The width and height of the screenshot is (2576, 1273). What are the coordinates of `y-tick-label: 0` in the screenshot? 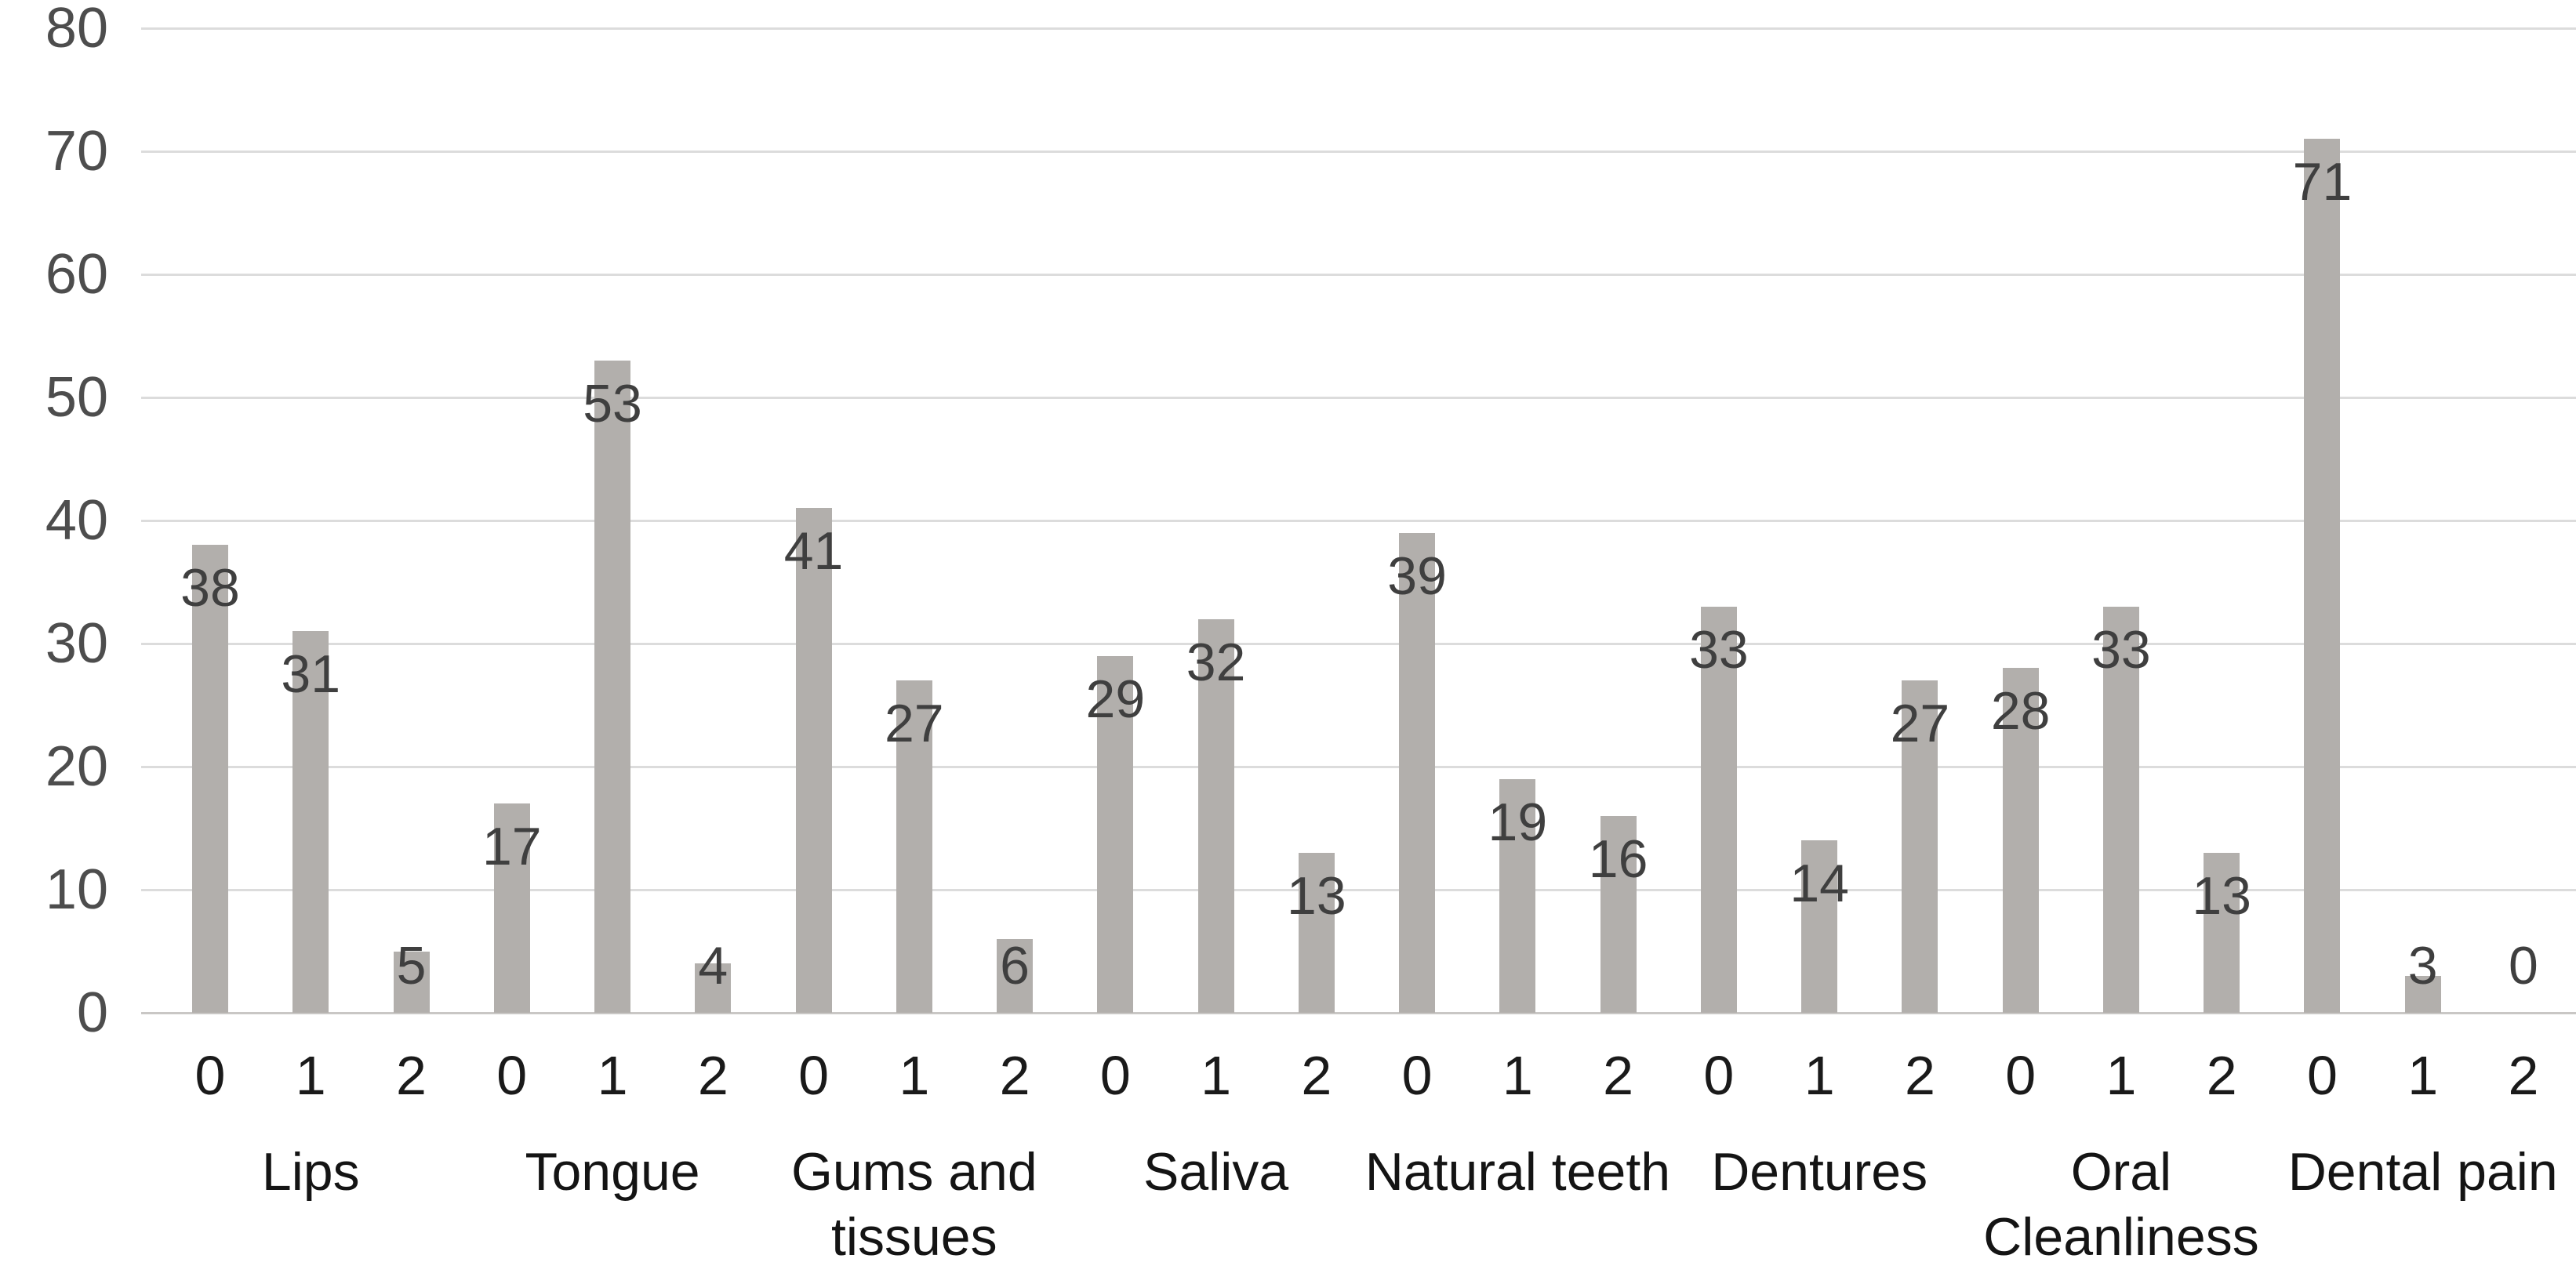 It's located at (92, 1012).